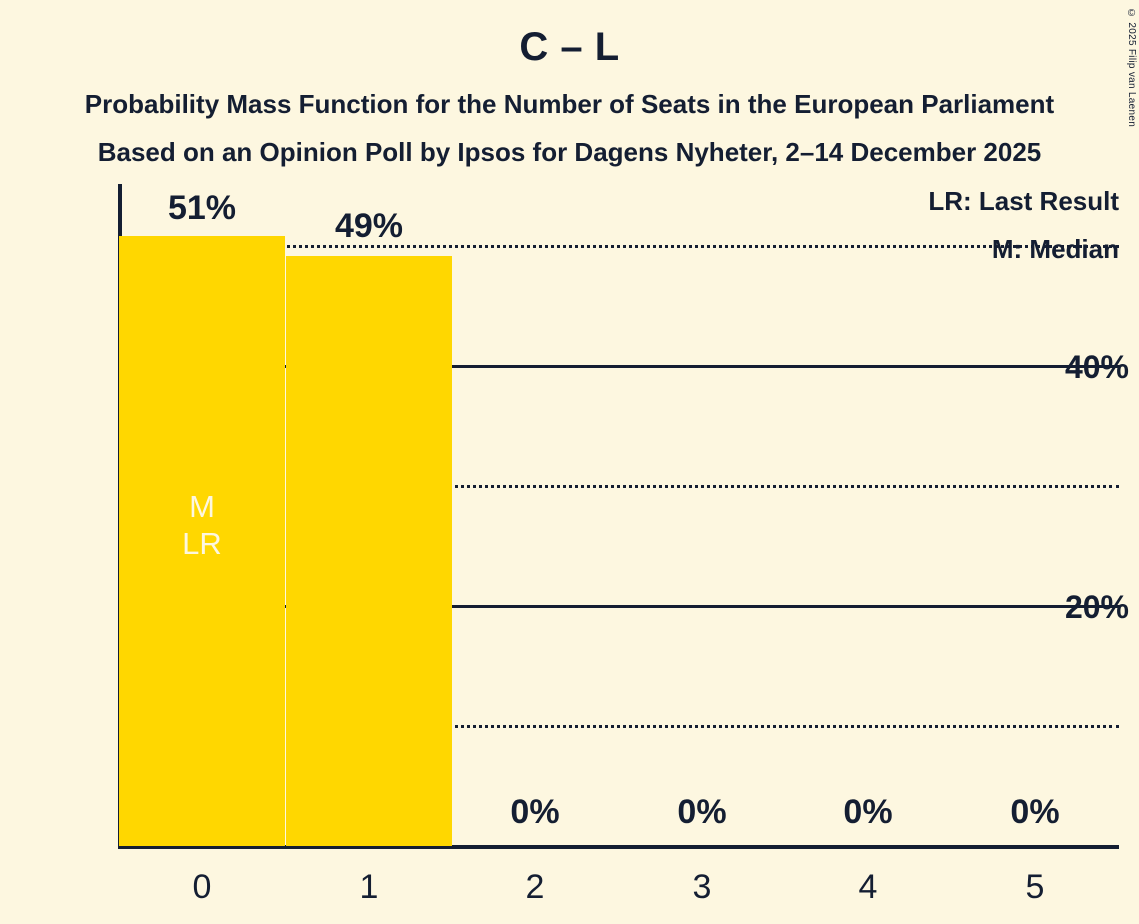 The image size is (1139, 924). Describe the element at coordinates (535, 812) in the screenshot. I see `value-label-2: 0%` at that location.